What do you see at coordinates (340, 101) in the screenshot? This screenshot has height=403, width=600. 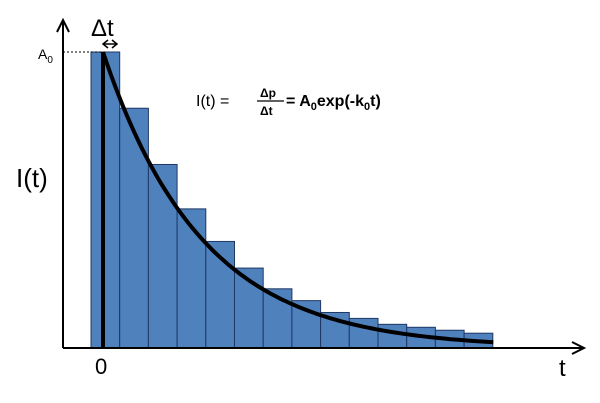 I see `equation-mid: exp(-k` at bounding box center [340, 101].